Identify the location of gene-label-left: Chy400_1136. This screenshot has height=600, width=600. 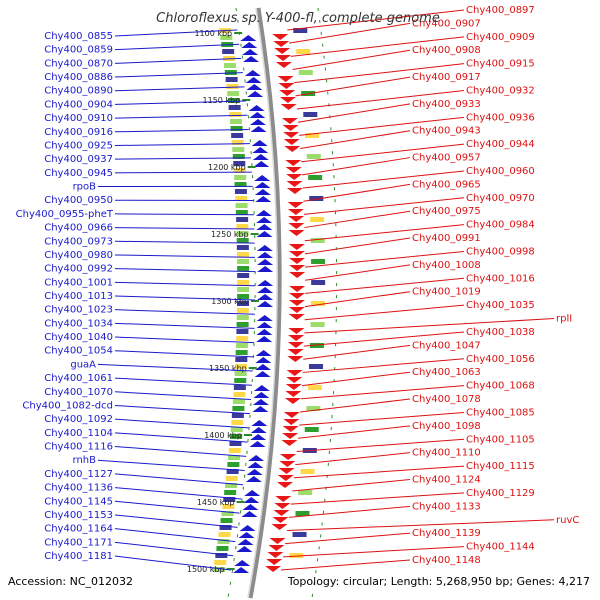
(78, 488).